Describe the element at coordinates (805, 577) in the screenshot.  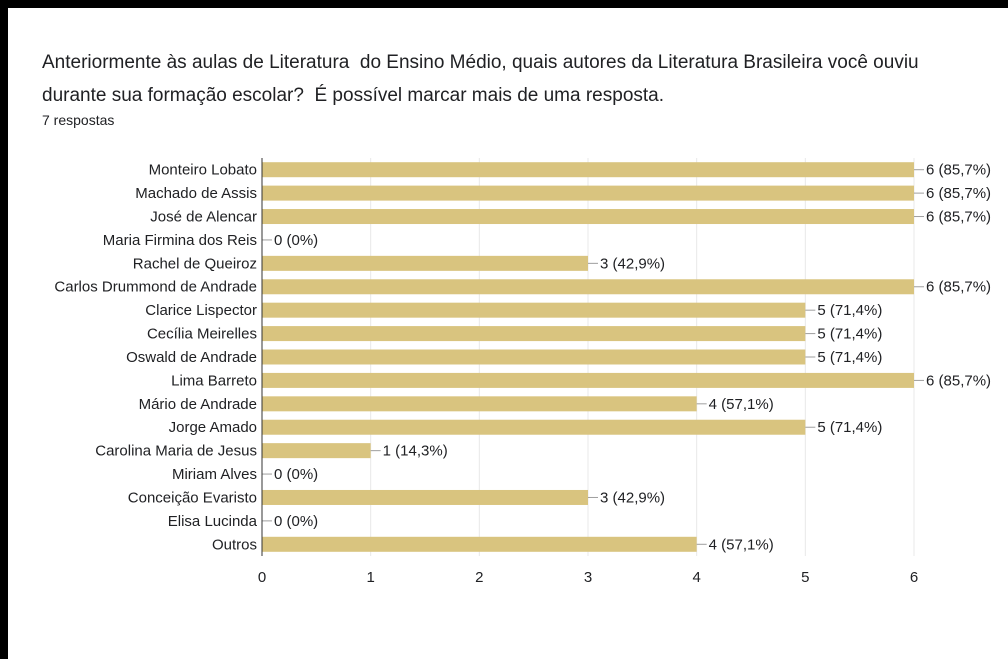
I see `x-tick-label: 5` at that location.